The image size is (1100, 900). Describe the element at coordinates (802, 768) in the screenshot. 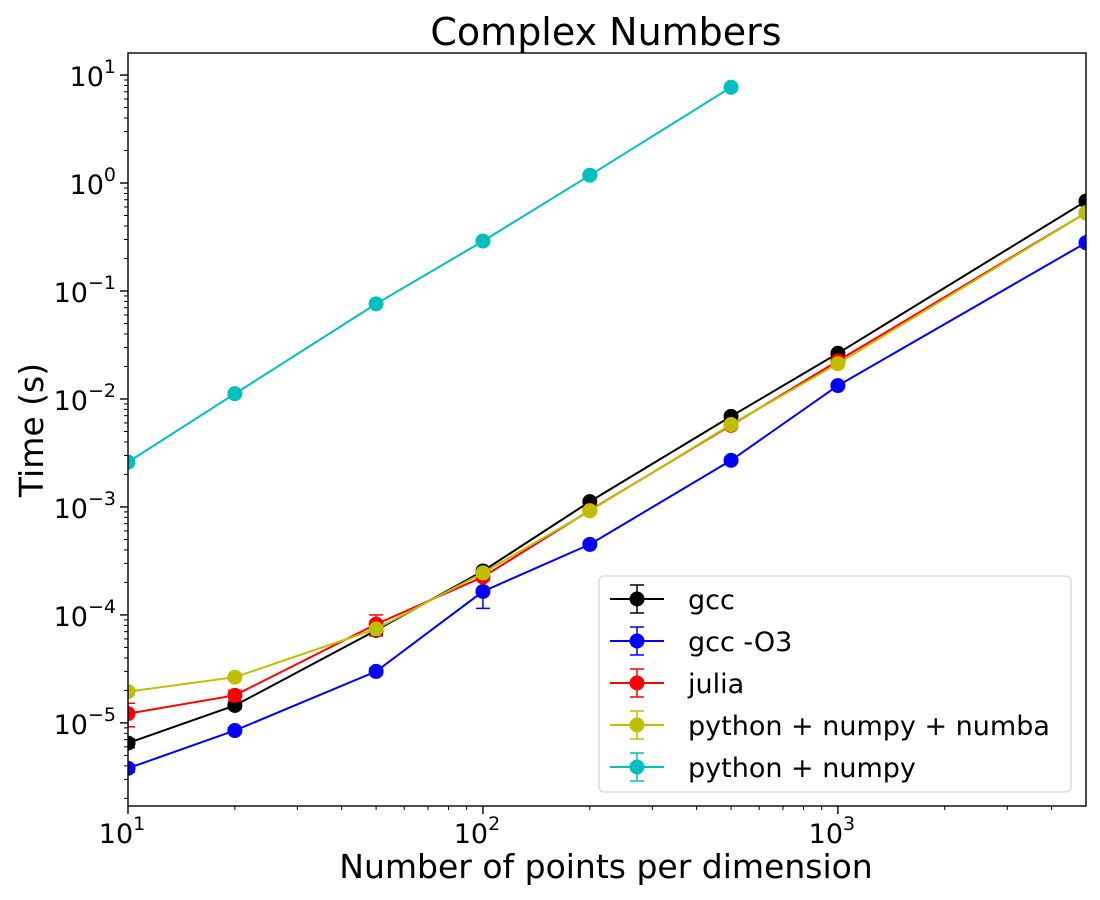

I see `legend-label: python + numpy` at that location.